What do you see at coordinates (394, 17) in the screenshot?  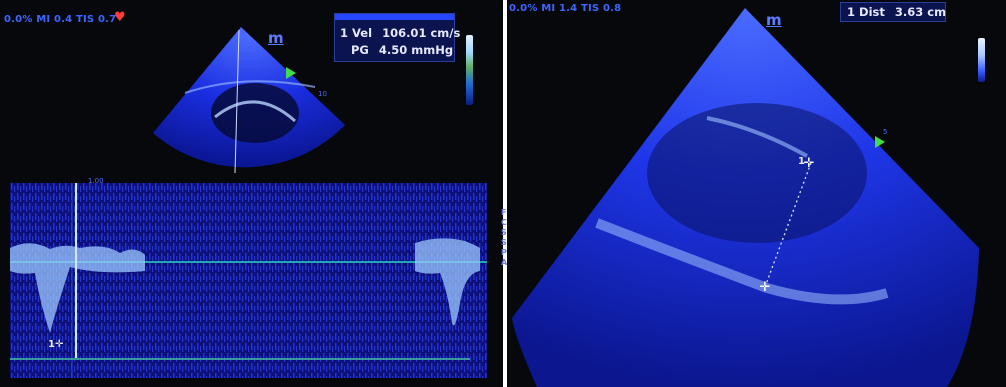 I see `measurement-box-header-bar` at bounding box center [394, 17].